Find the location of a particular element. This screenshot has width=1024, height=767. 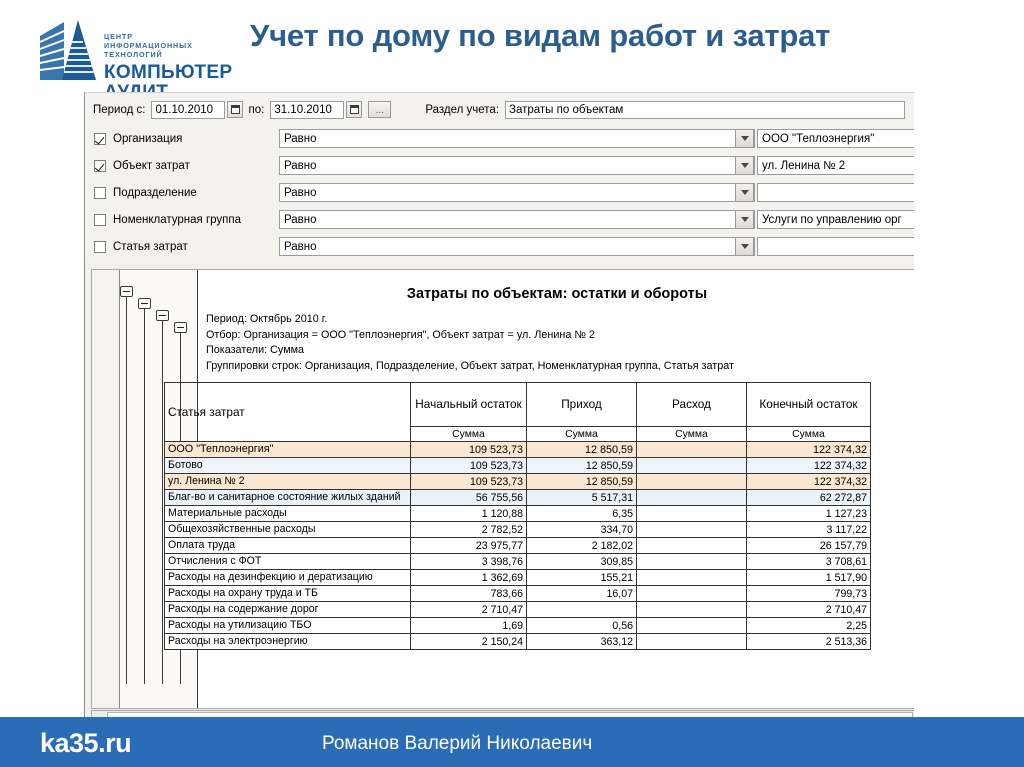

filter-row-cost-item: Статья затрат Равно is located at coordinates (499, 246).